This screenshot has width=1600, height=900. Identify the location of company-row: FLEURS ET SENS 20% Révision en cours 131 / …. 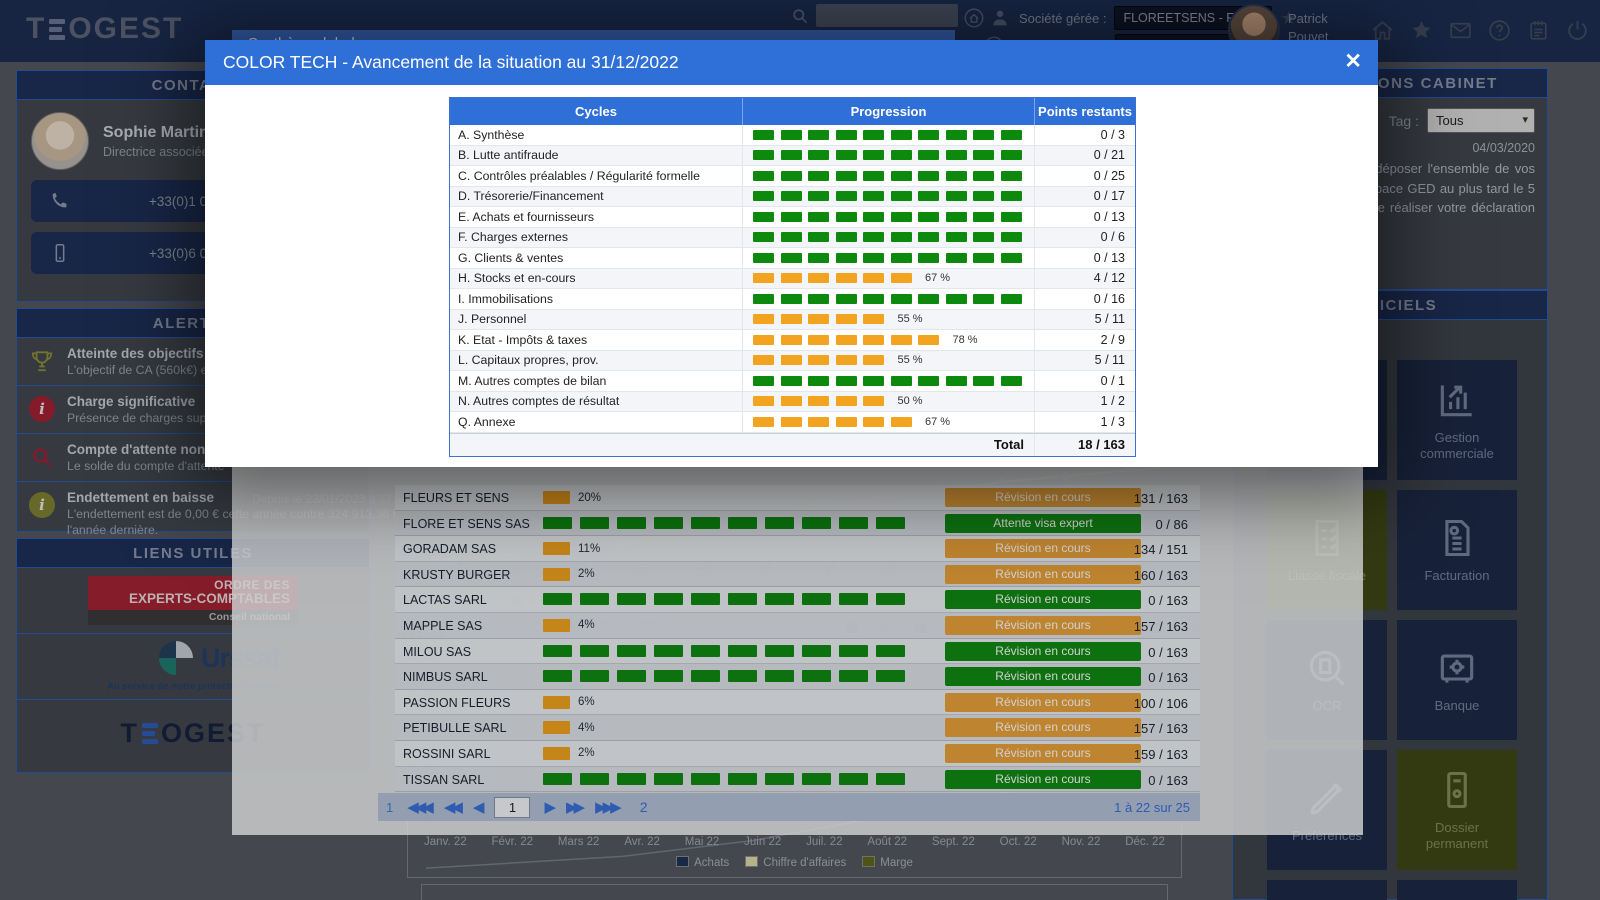
(797, 498).